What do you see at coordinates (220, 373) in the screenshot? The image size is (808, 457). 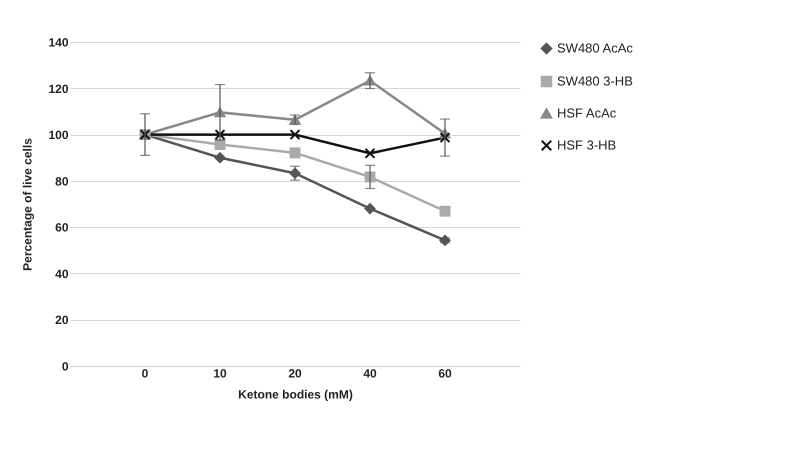 I see `x-tick-label: 10` at bounding box center [220, 373].